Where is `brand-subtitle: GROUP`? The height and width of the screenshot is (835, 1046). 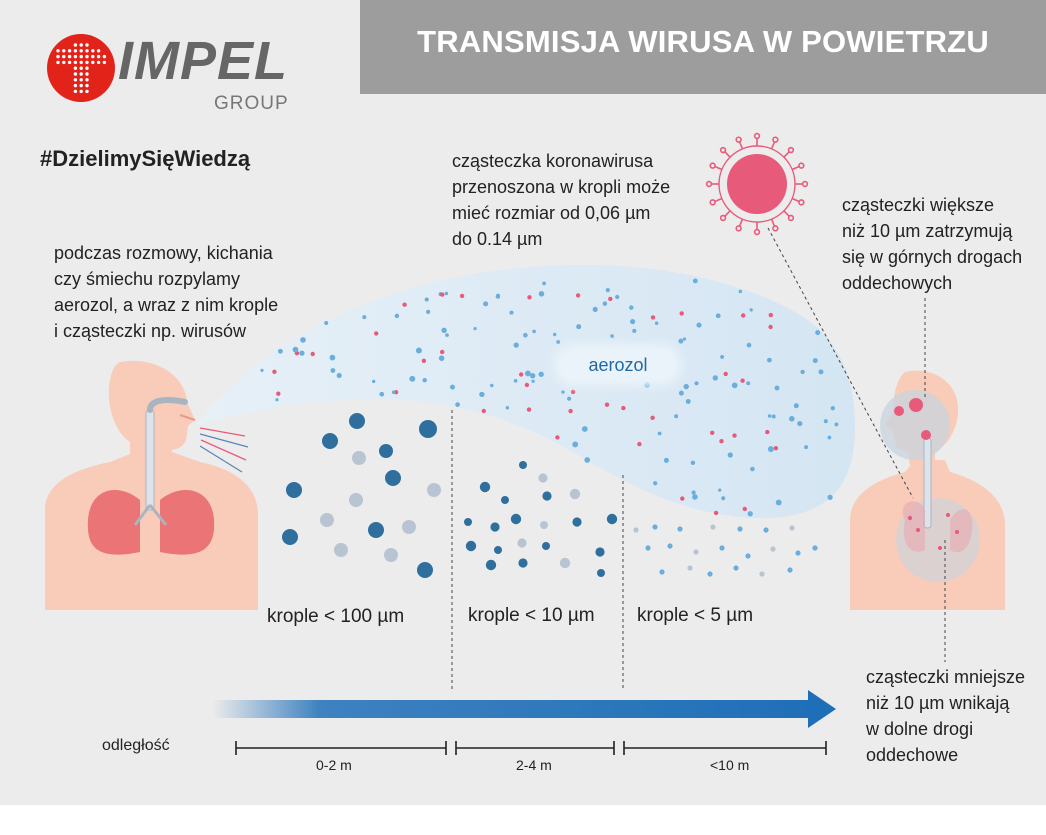
brand-subtitle: GROUP is located at coordinates (251, 103).